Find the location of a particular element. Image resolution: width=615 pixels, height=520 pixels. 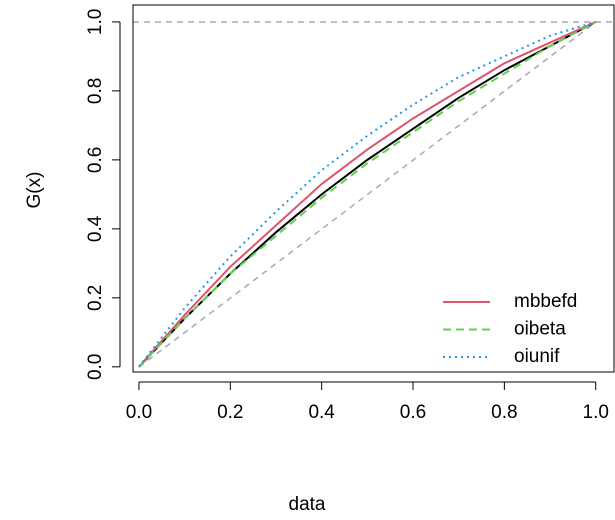

x-tick-label: 0.6 is located at coordinates (413, 412).